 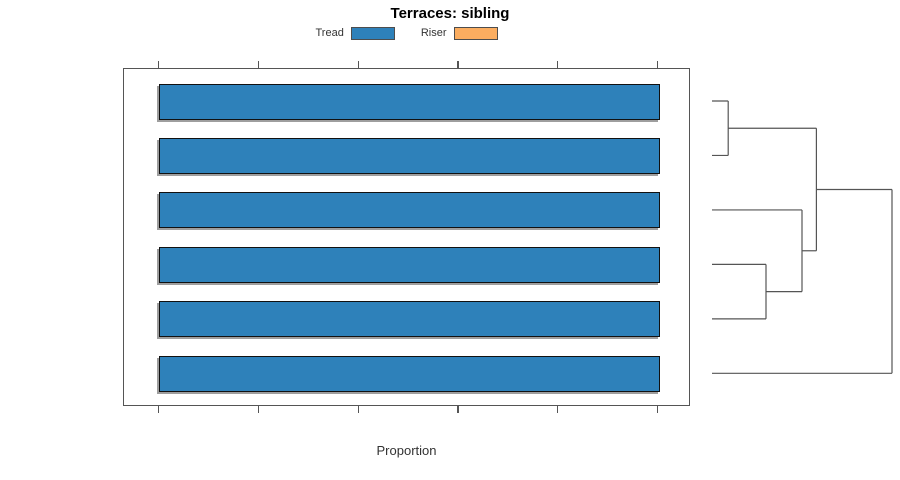 I want to click on x-axis-title: Proportion, so click(x=406, y=450).